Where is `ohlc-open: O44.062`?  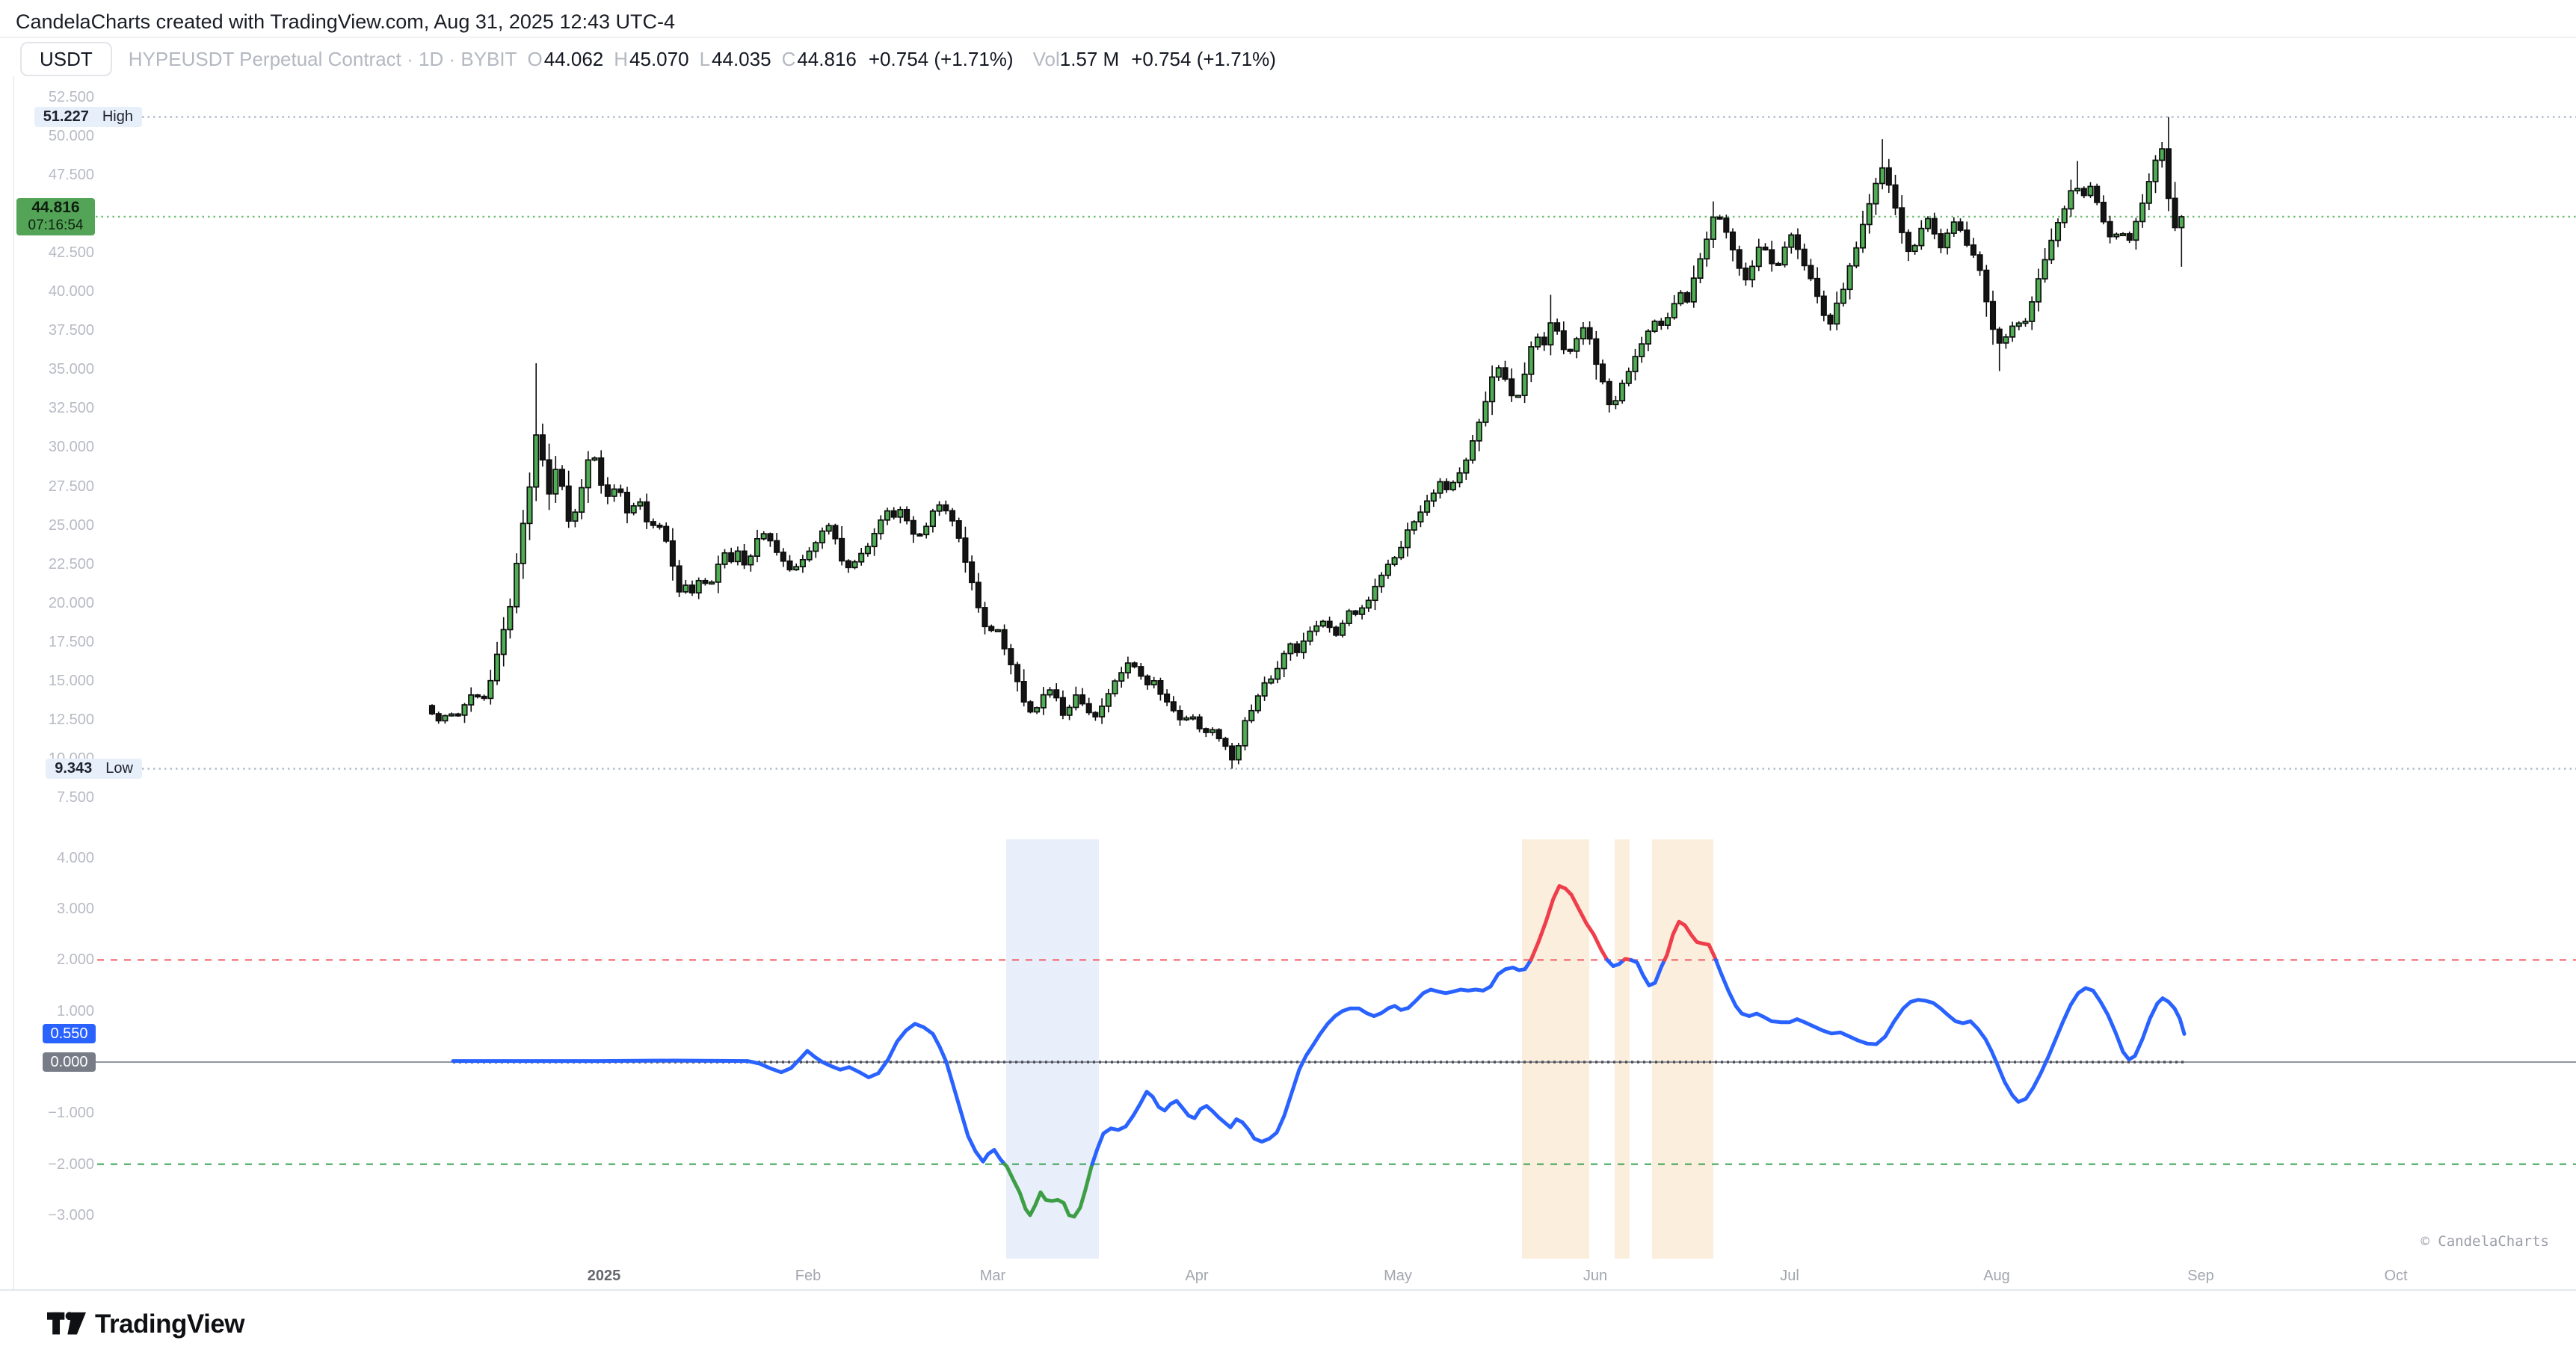 ohlc-open: O44.062 is located at coordinates (565, 58).